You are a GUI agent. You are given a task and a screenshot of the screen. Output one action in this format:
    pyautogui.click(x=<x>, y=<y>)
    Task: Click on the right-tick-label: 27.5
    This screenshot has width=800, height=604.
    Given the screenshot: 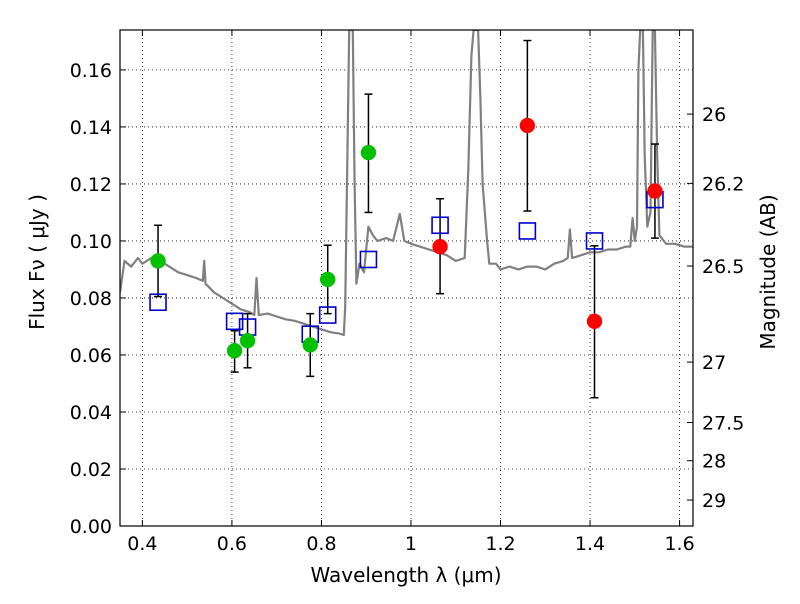 What is the action you would take?
    pyautogui.click(x=723, y=424)
    